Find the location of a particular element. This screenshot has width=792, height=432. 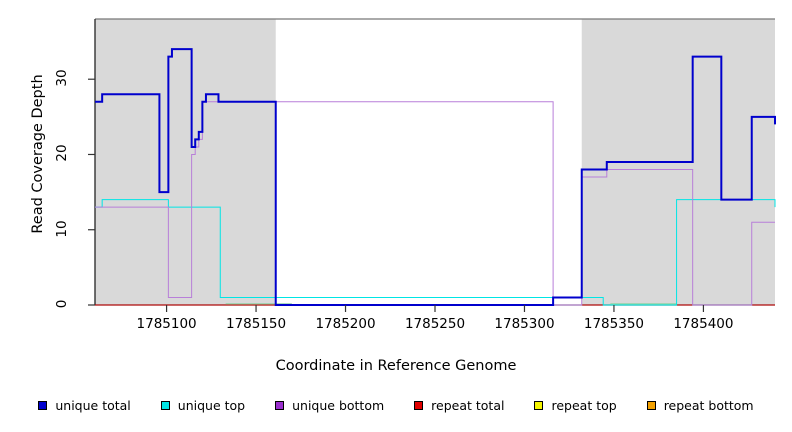

x-tick-label-1785250: 1785250 is located at coordinates (435, 324).